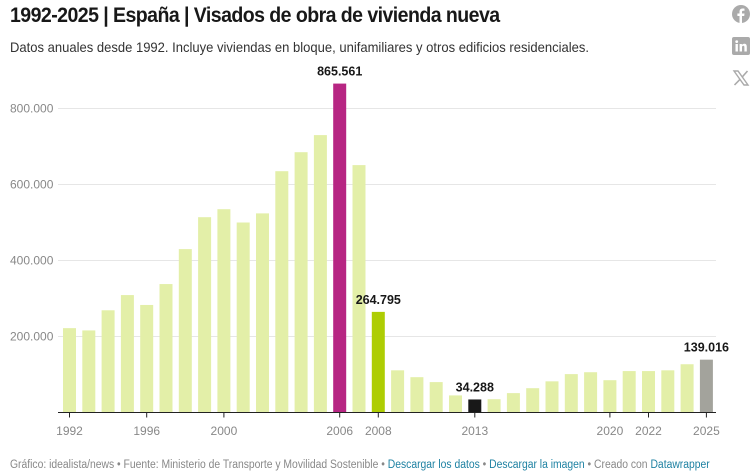 The height and width of the screenshot is (476, 755). Describe the element at coordinates (537, 465) in the screenshot. I see `download-image-link: Descargar la imagen` at that location.